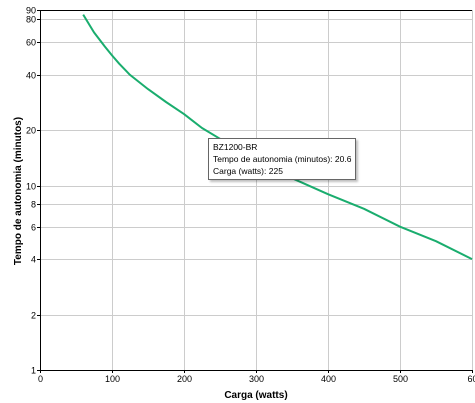 The height and width of the screenshot is (403, 475). I want to click on x-axis-ticks: 0 100 200 300 400 500 60, so click(256, 377).